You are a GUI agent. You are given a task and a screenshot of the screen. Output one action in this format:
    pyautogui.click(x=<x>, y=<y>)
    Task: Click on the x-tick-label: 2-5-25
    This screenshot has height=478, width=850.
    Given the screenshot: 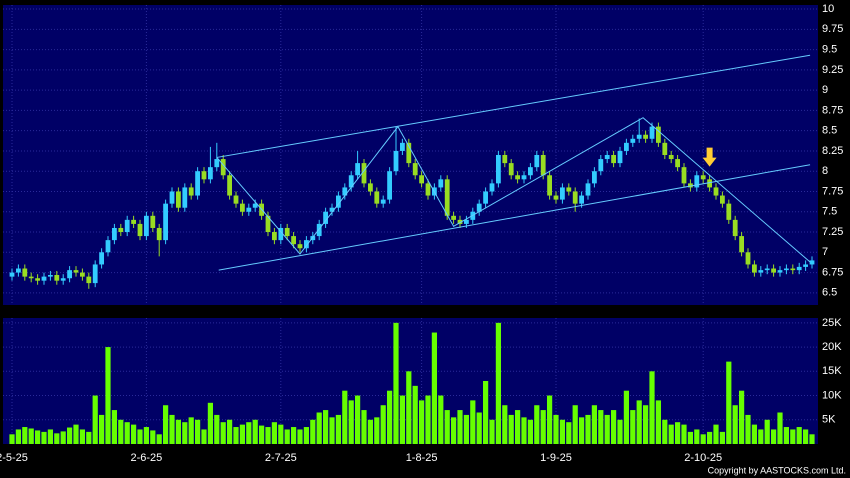 What is the action you would take?
    pyautogui.click(x=14, y=458)
    